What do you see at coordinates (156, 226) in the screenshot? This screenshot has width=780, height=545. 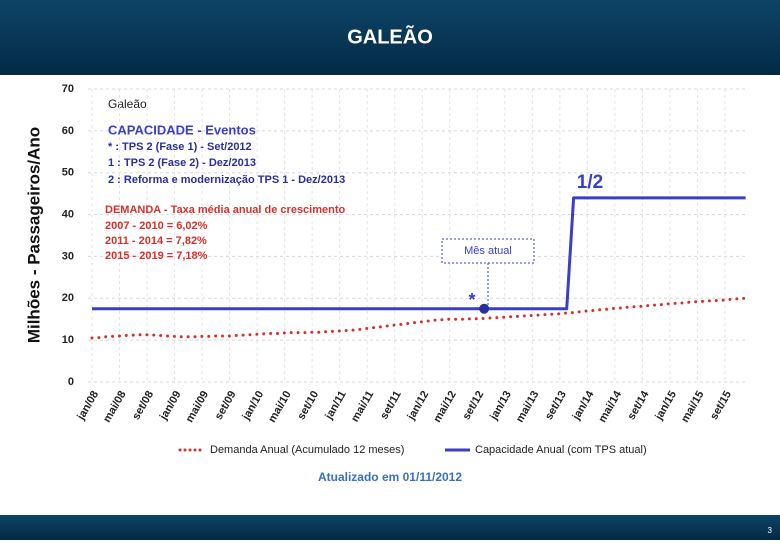 I see `demand-line: 2007 - 2010 = 6,02%` at bounding box center [156, 226].